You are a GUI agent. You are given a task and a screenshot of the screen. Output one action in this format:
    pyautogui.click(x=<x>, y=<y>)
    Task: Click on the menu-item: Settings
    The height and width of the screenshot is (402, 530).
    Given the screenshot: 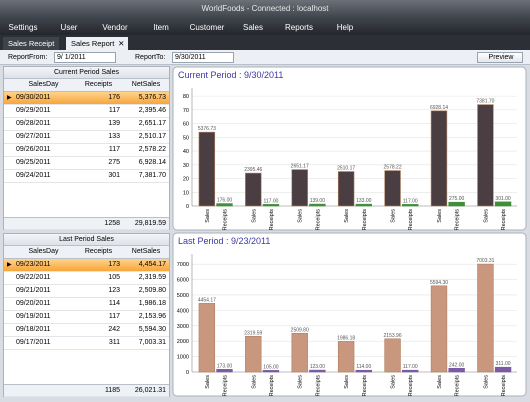 What is the action you would take?
    pyautogui.click(x=23, y=27)
    